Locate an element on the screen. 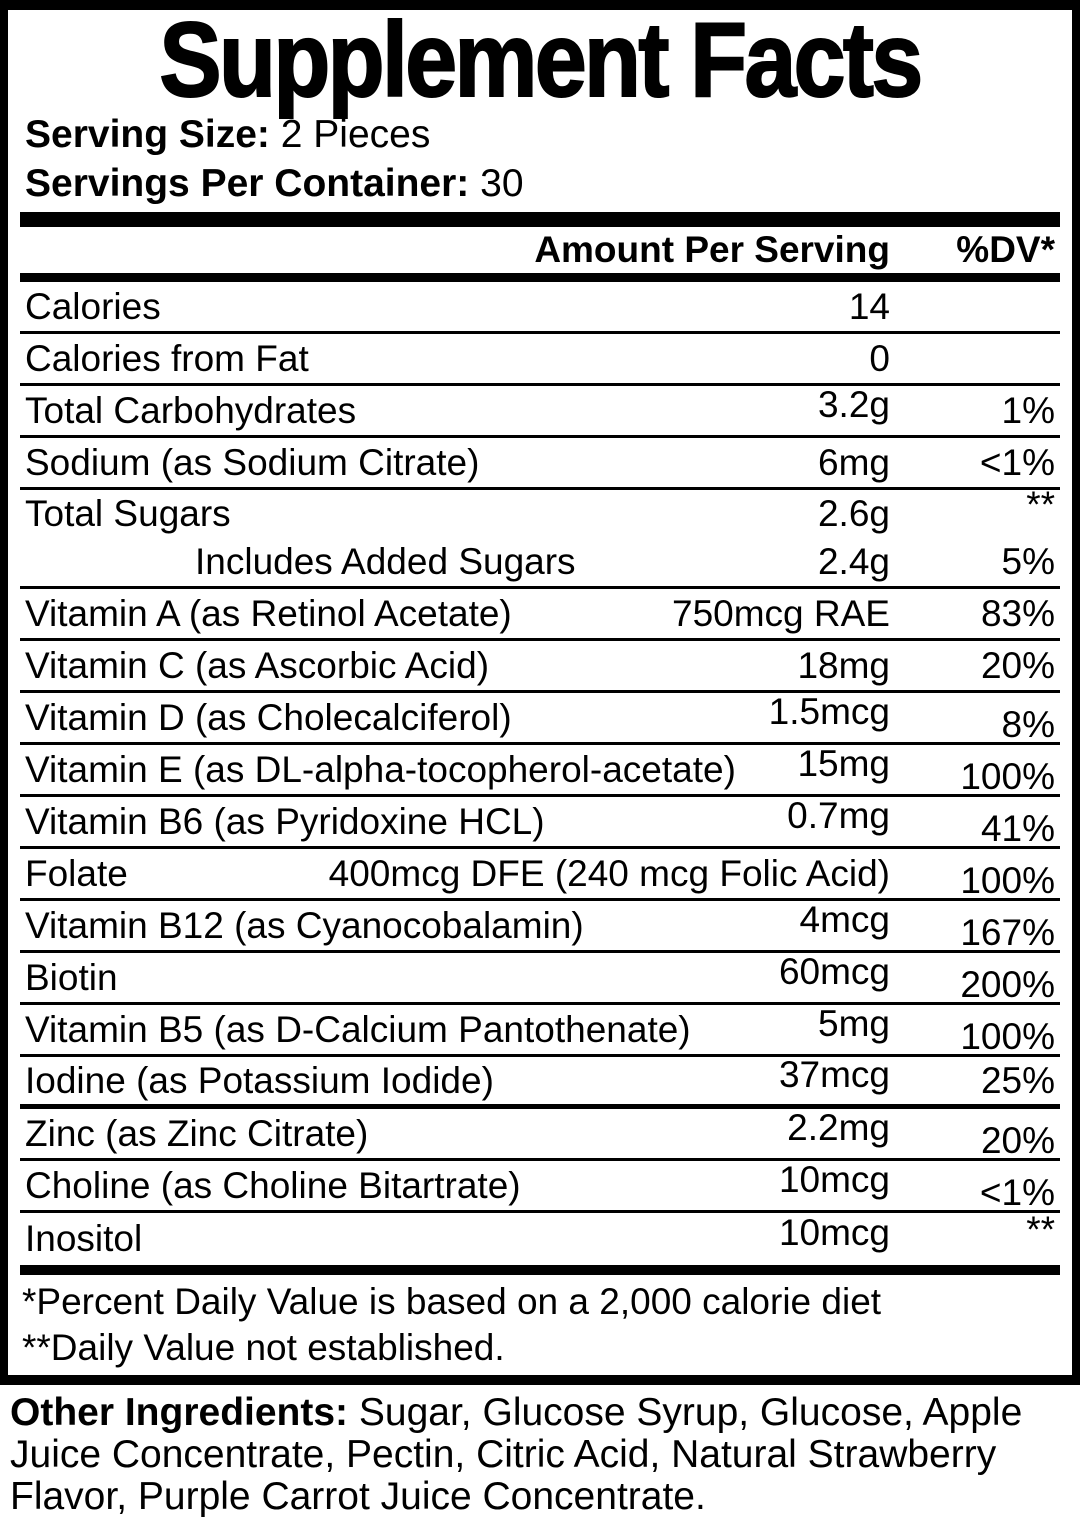  nutrient-row: Vitamin B12 (as Cyanocobalamin) 4mcg 167% is located at coordinates (540, 925).